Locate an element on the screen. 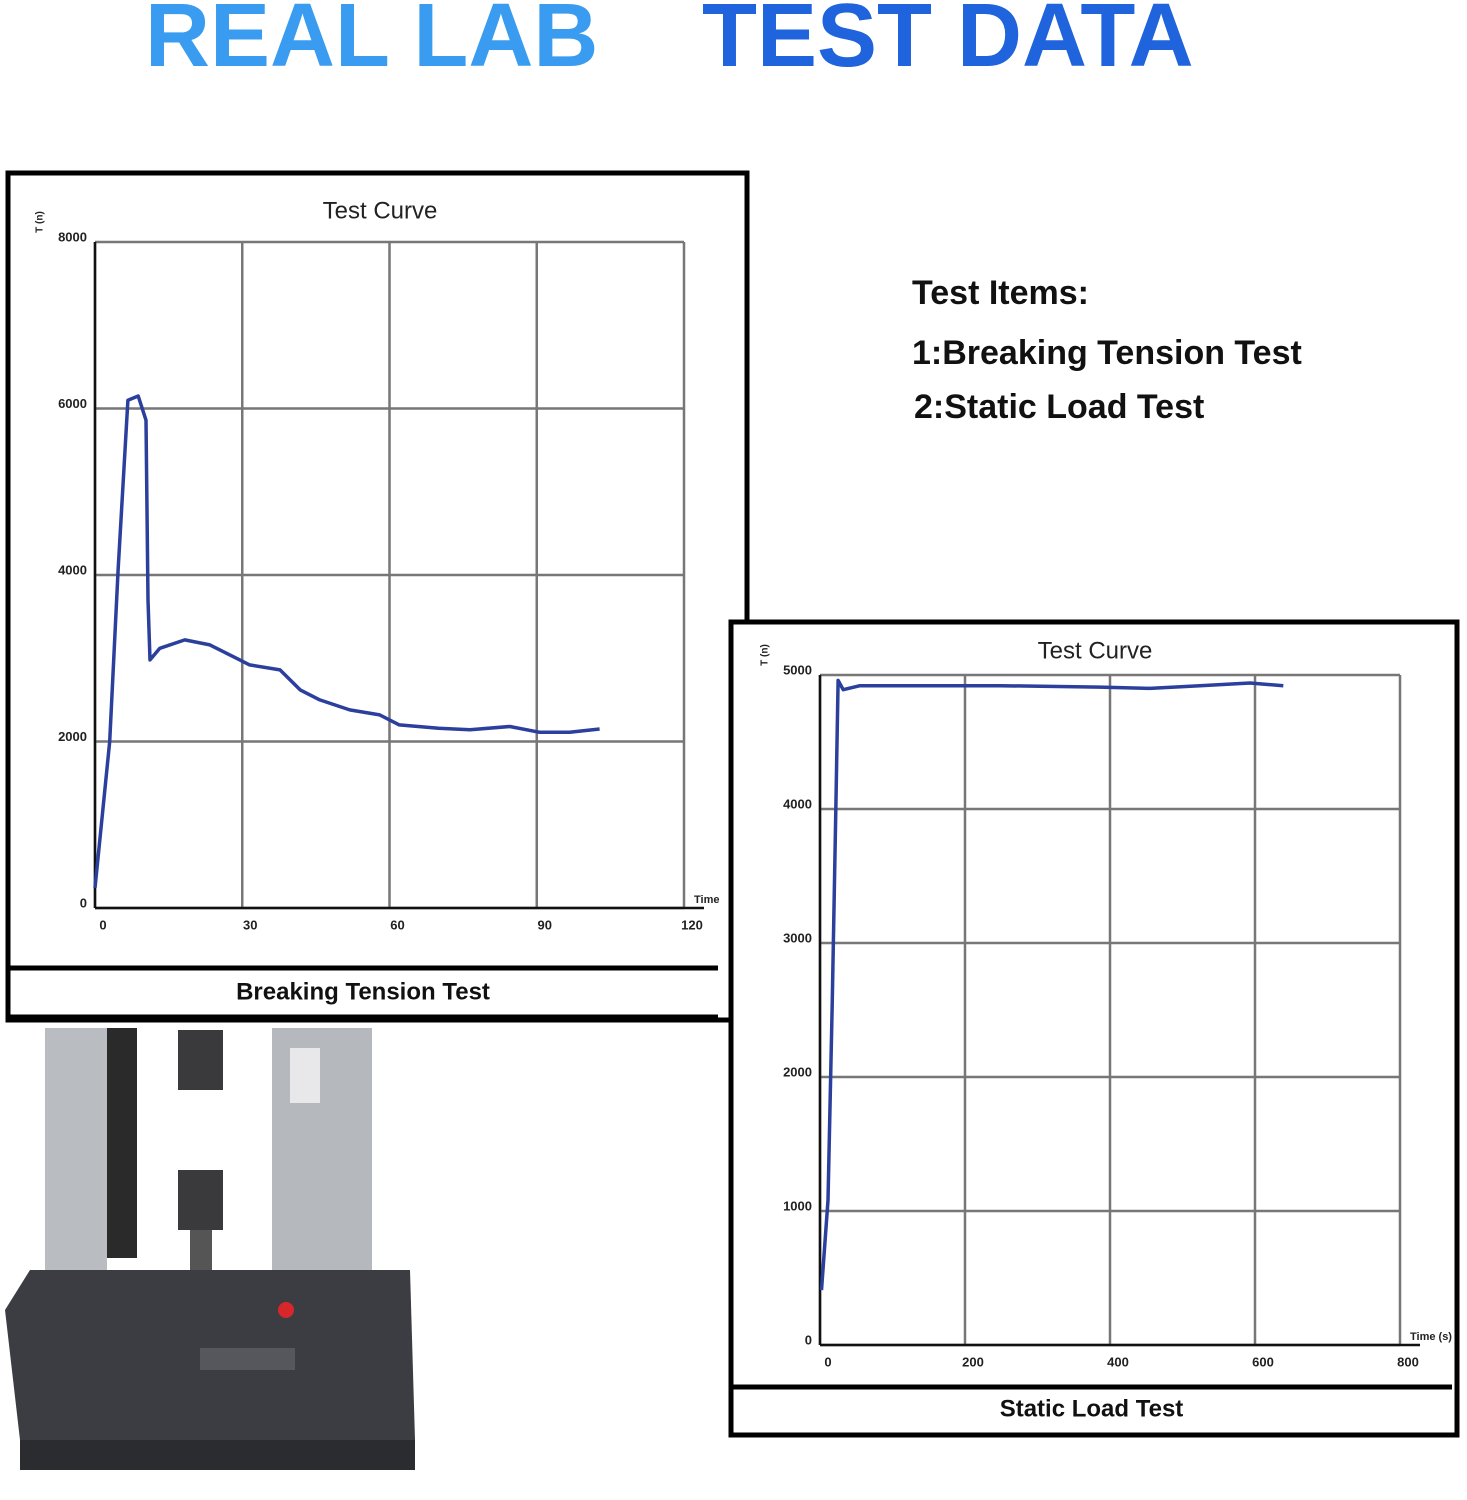 The height and width of the screenshot is (1500, 1467). title-part: TEST DATA is located at coordinates (948, 43).